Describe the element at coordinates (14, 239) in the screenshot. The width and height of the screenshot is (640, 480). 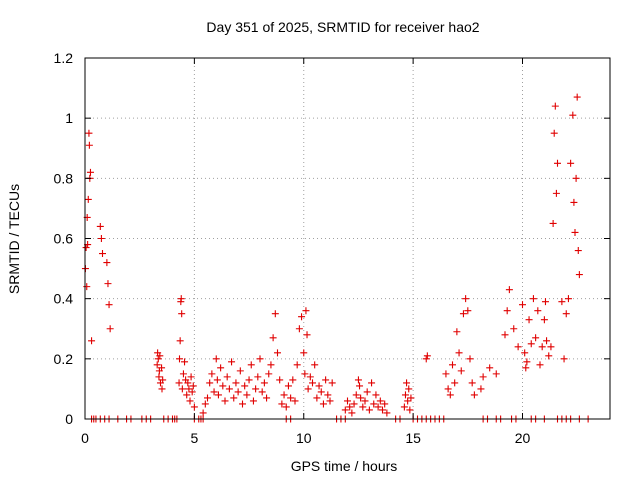
I see `y-axis-label: SRMTID / TECUs` at that location.